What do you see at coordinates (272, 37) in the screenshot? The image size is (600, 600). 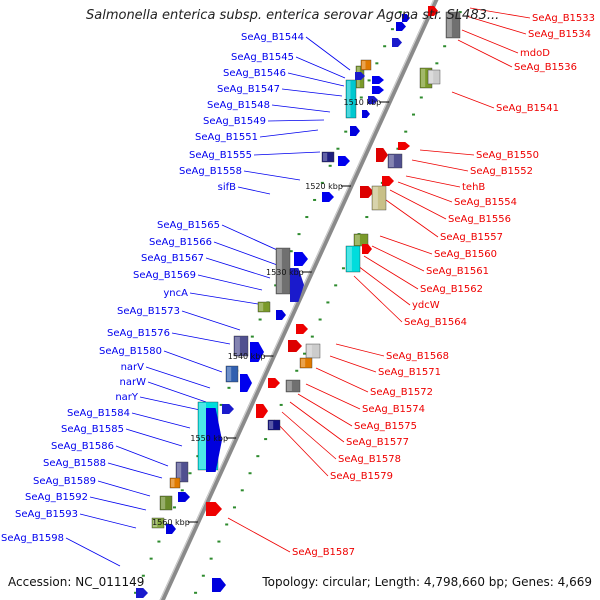 I see `gene-label-forward: SeAg_B1544` at bounding box center [272, 37].